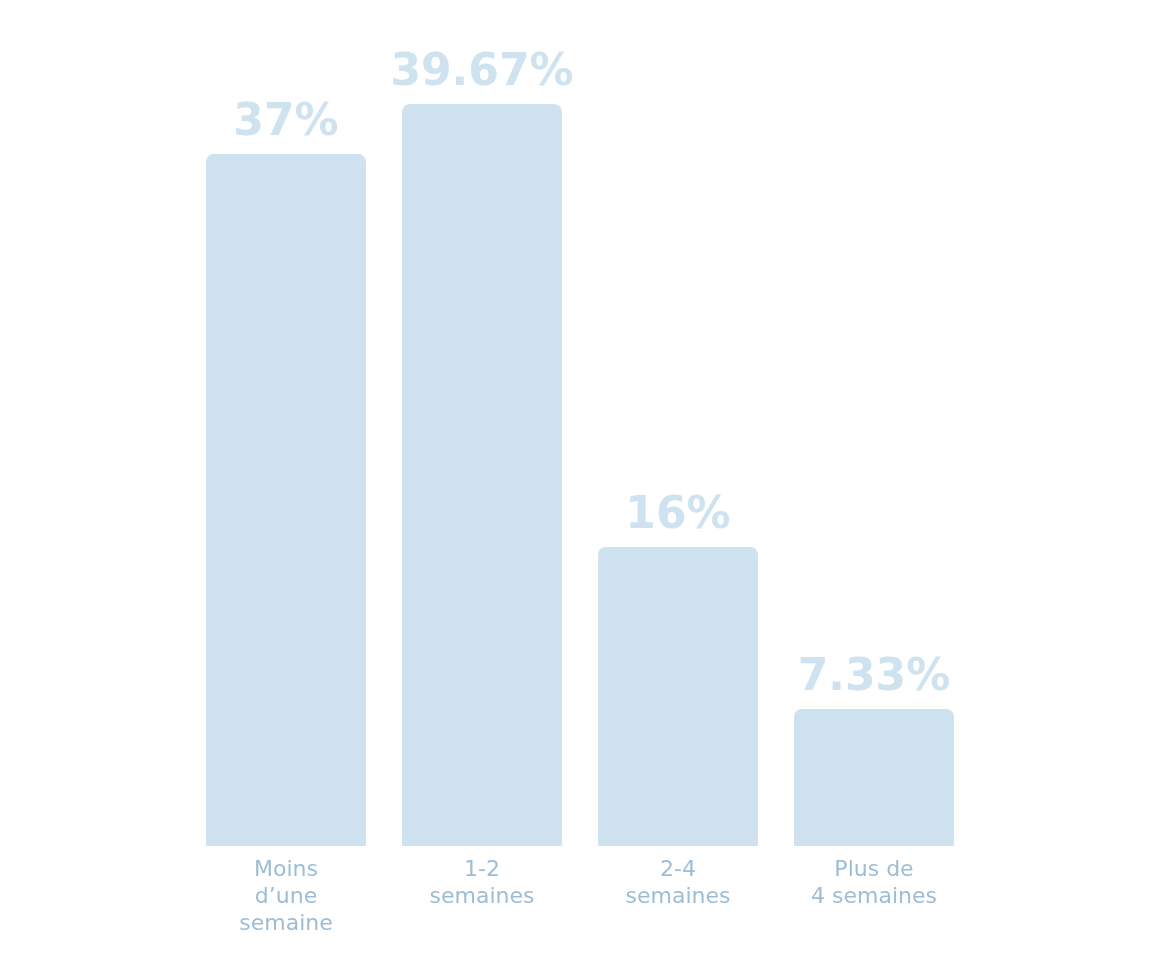 Image resolution: width=1150 pixels, height=960 pixels. Describe the element at coordinates (482, 881) in the screenshot. I see `x-tick-label: 1-2 semaines` at that location.